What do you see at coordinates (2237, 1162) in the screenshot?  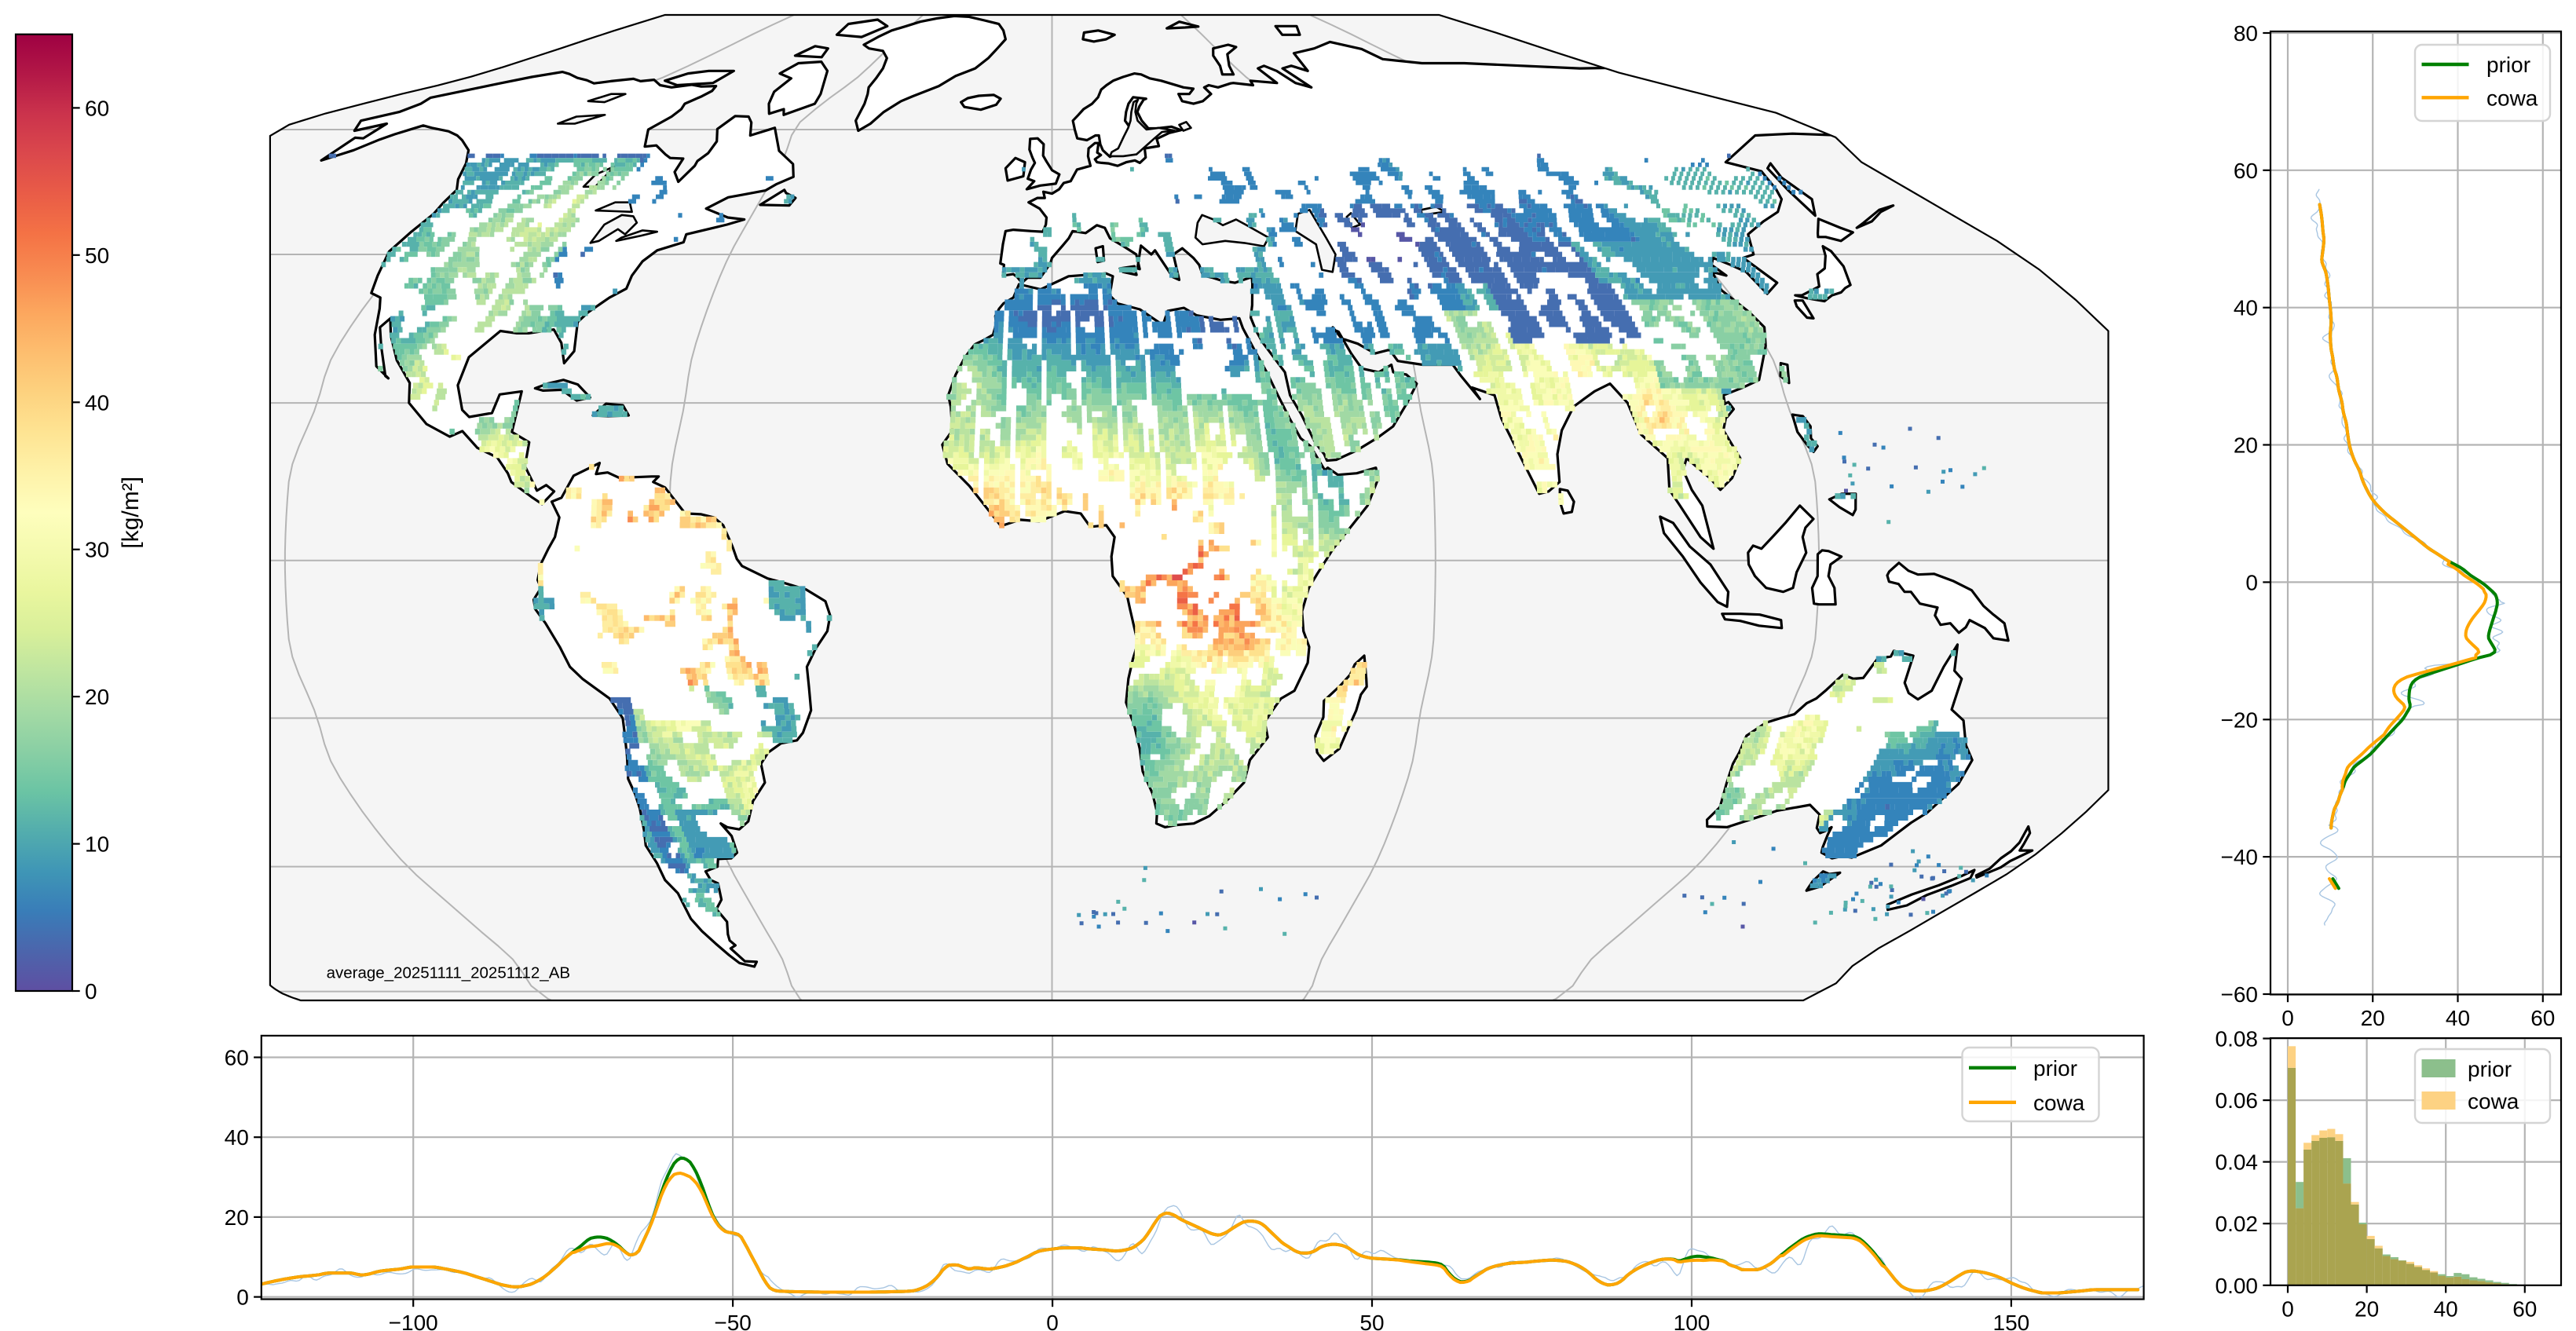 I see `svg-text: 0.04` at bounding box center [2237, 1162].